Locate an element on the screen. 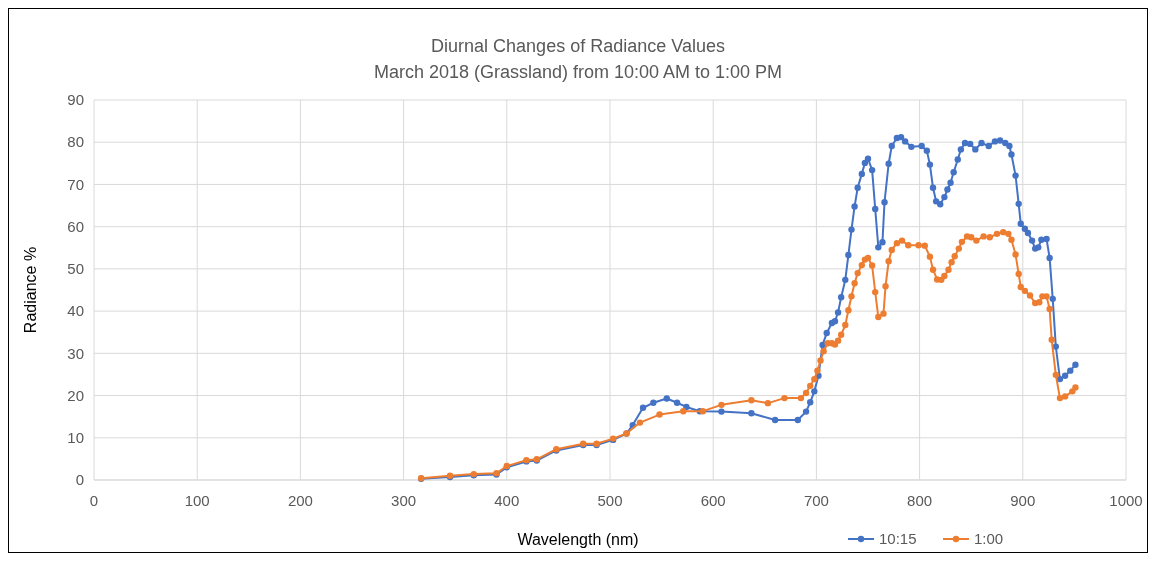 This screenshot has height=563, width=1158. y-tick-label: 30 is located at coordinates (75, 353).